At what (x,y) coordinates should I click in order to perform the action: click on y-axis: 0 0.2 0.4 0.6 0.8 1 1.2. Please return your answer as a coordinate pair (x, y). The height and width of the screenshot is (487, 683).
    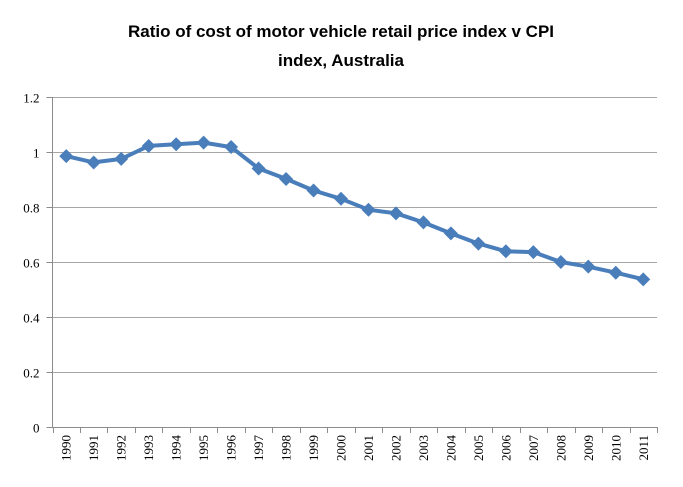
    Looking at the image, I should click on (38, 263).